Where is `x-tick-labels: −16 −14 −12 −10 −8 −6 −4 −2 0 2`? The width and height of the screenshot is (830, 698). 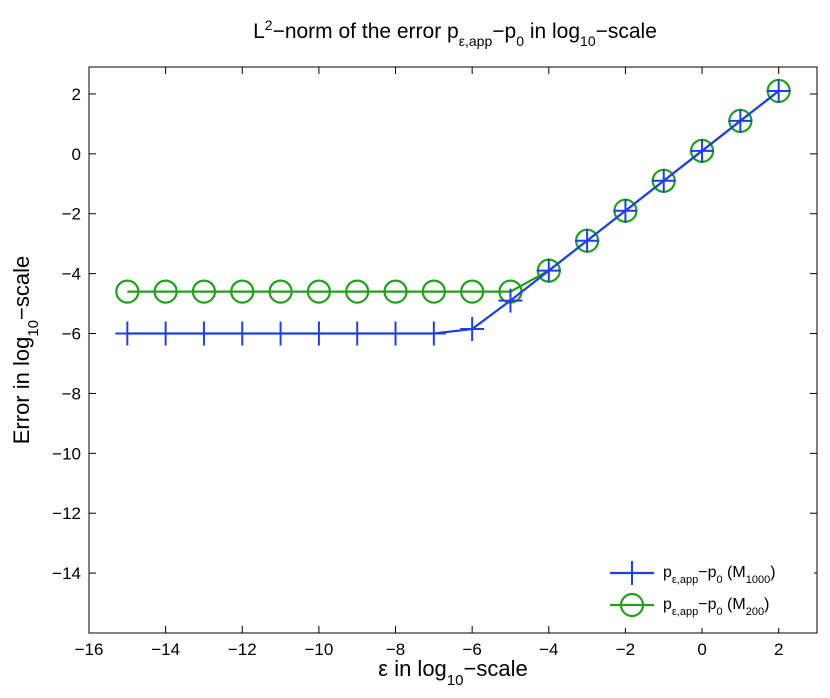
x-tick-labels: −16 −14 −12 −10 −8 −6 −4 −2 0 2 is located at coordinates (429, 649).